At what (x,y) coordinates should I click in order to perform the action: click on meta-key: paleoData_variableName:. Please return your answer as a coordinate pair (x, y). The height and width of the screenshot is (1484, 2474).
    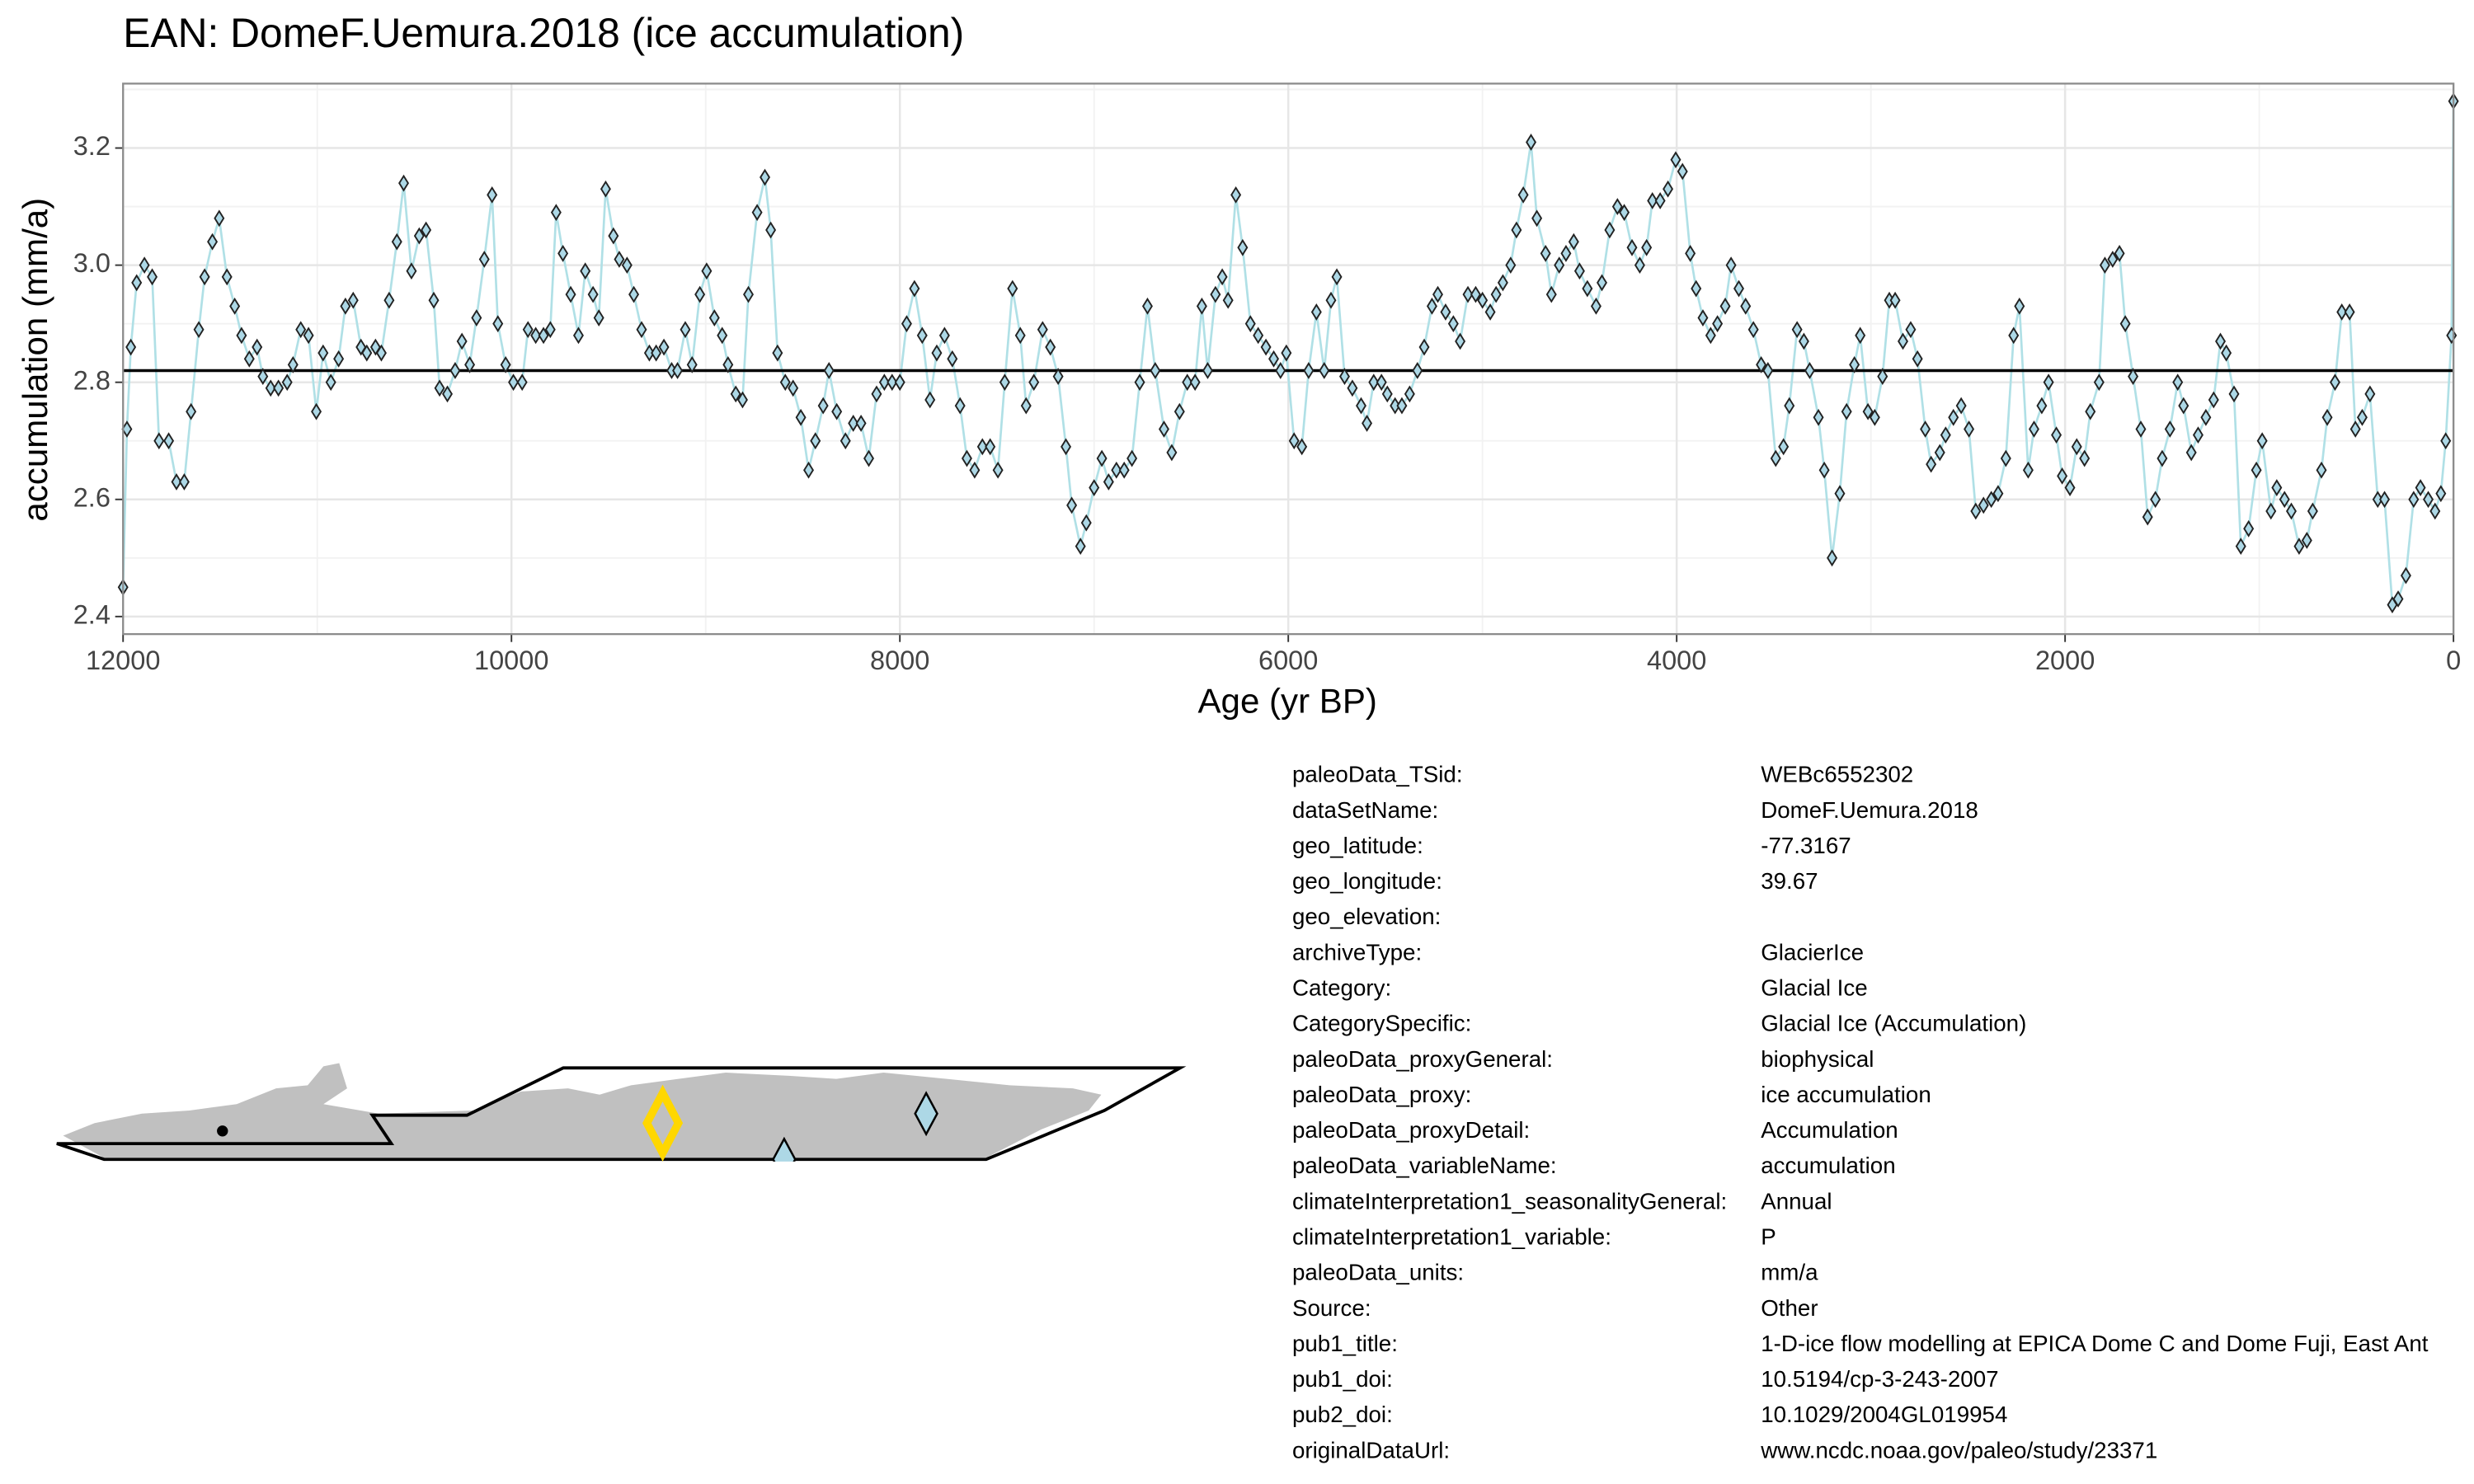
    Looking at the image, I should click on (1424, 1165).